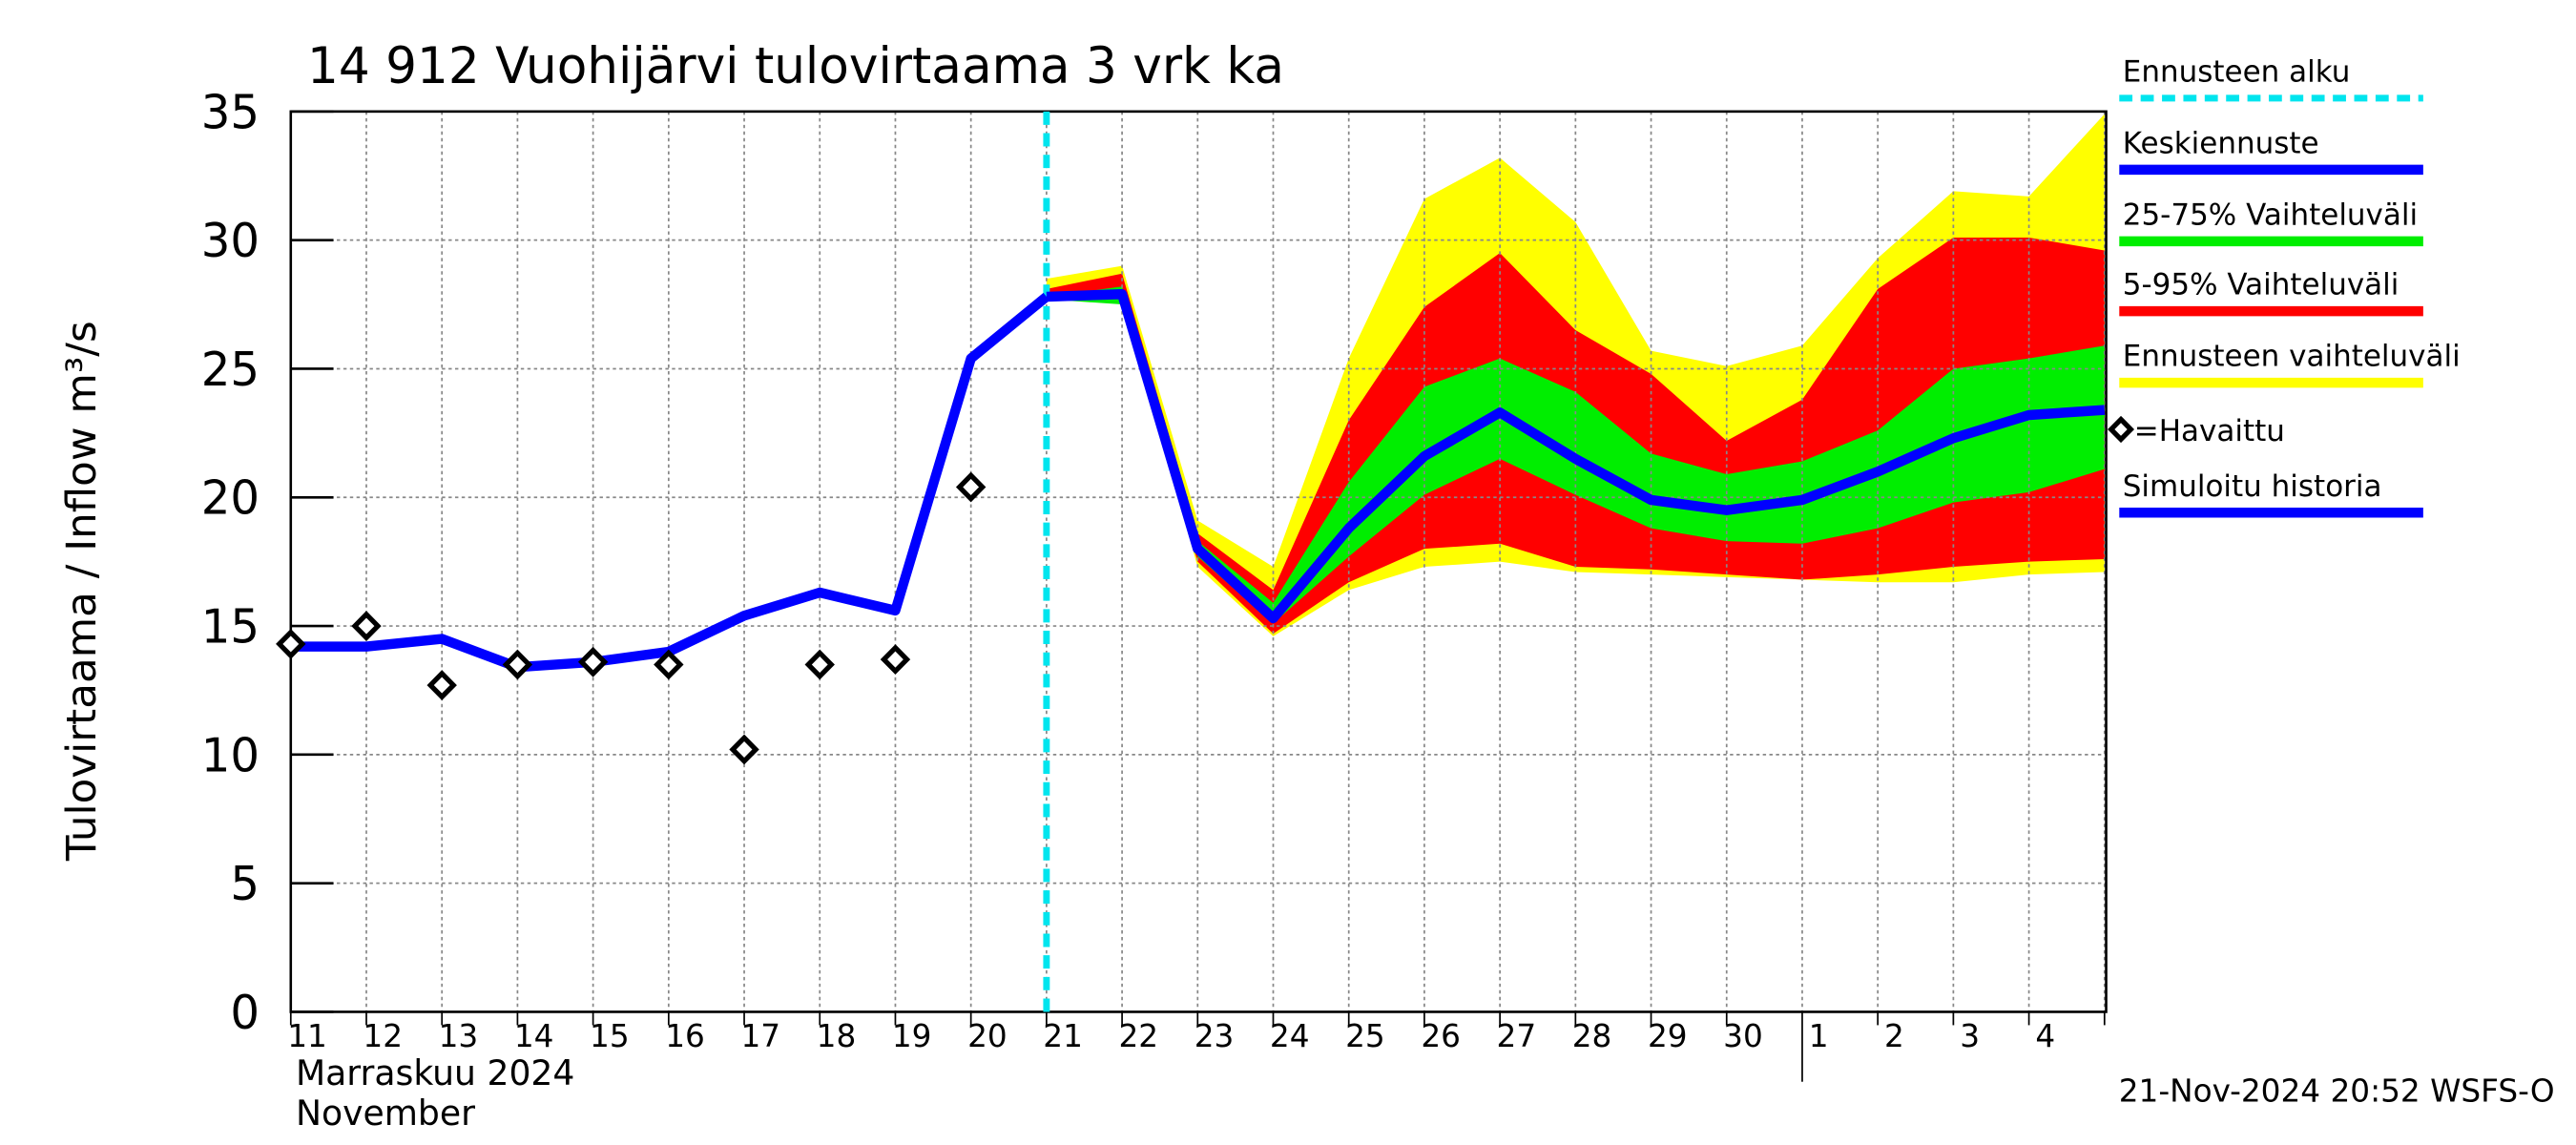  Describe the element at coordinates (760, 1035) in the screenshot. I see `x-tick-label: 17` at that location.